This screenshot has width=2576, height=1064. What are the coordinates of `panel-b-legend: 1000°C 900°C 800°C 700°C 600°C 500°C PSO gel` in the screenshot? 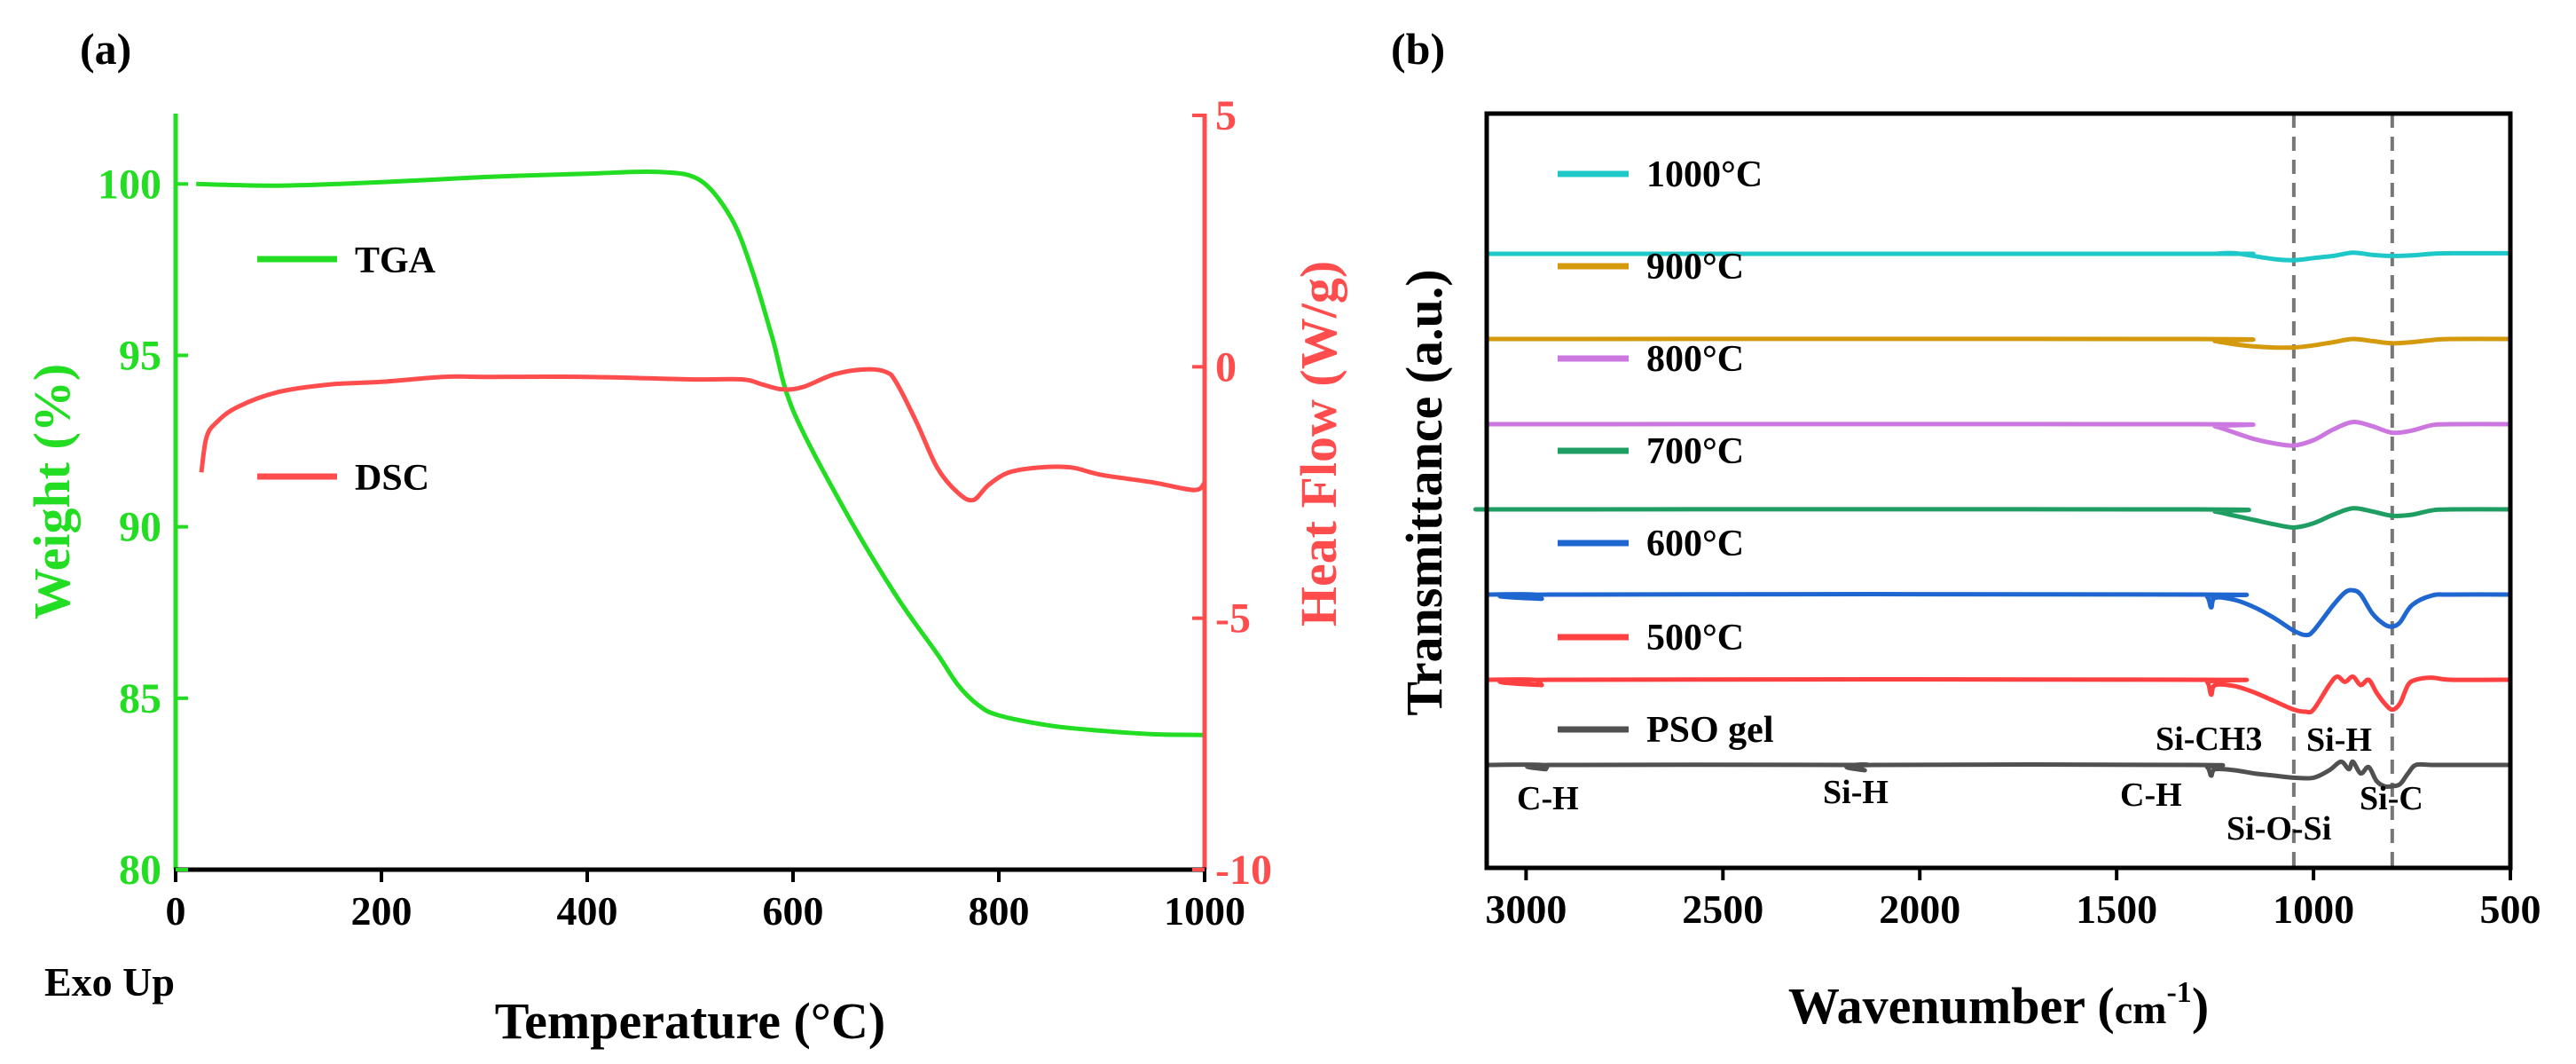 It's located at (1666, 452).